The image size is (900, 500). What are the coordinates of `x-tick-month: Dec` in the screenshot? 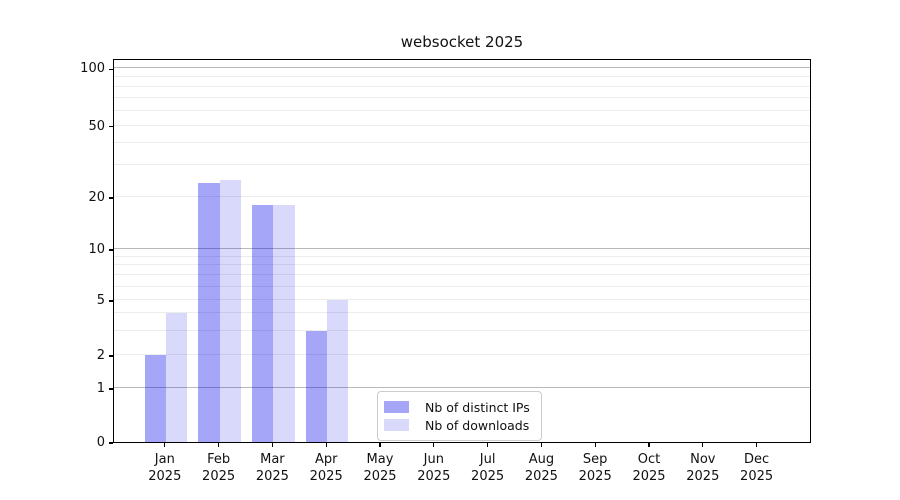 It's located at (757, 459).